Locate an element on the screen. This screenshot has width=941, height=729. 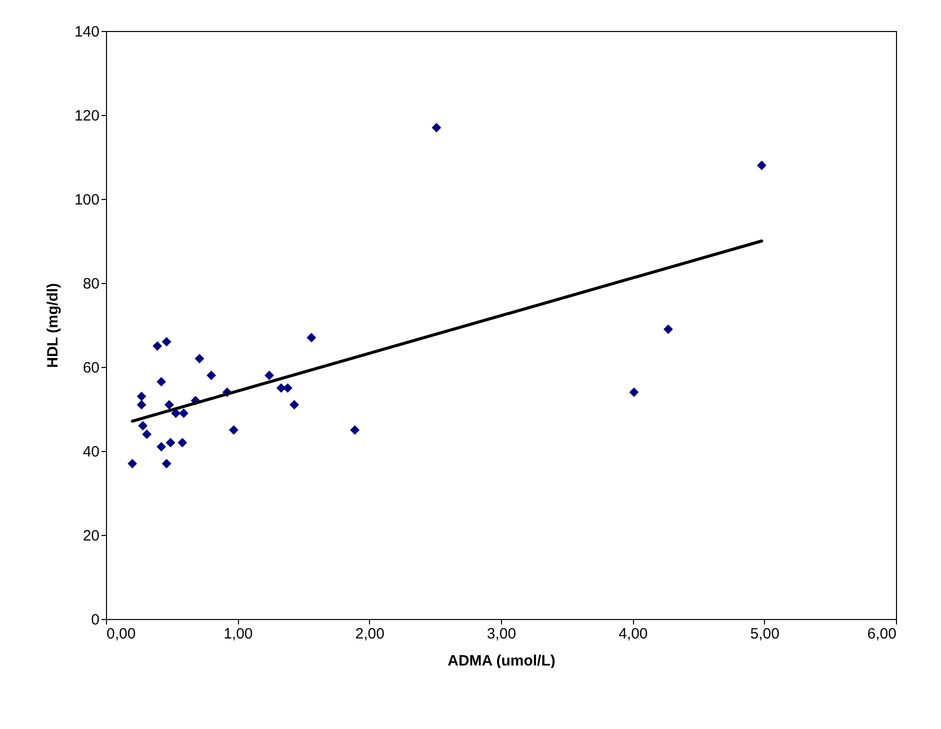
y-tick-label: 140 is located at coordinates (87, 32).